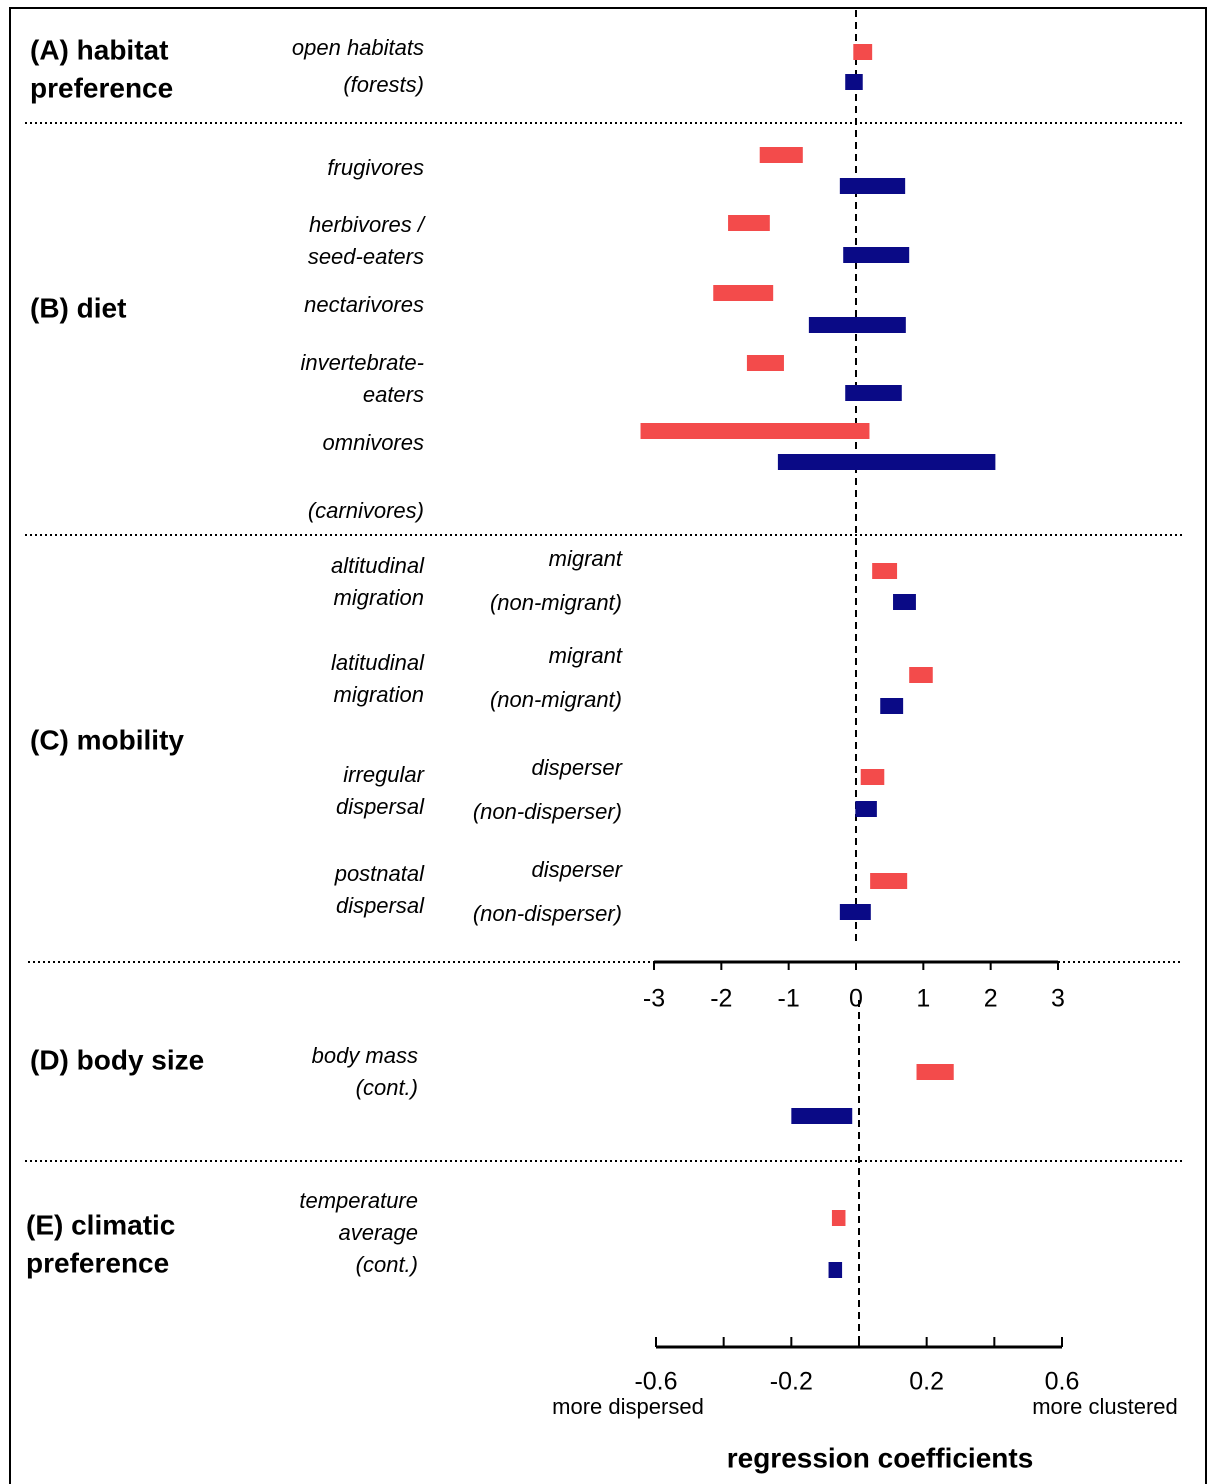 Image resolution: width=1211 pixels, height=1484 pixels. What do you see at coordinates (358, 1200) in the screenshot?
I see `row-label: temperature` at bounding box center [358, 1200].